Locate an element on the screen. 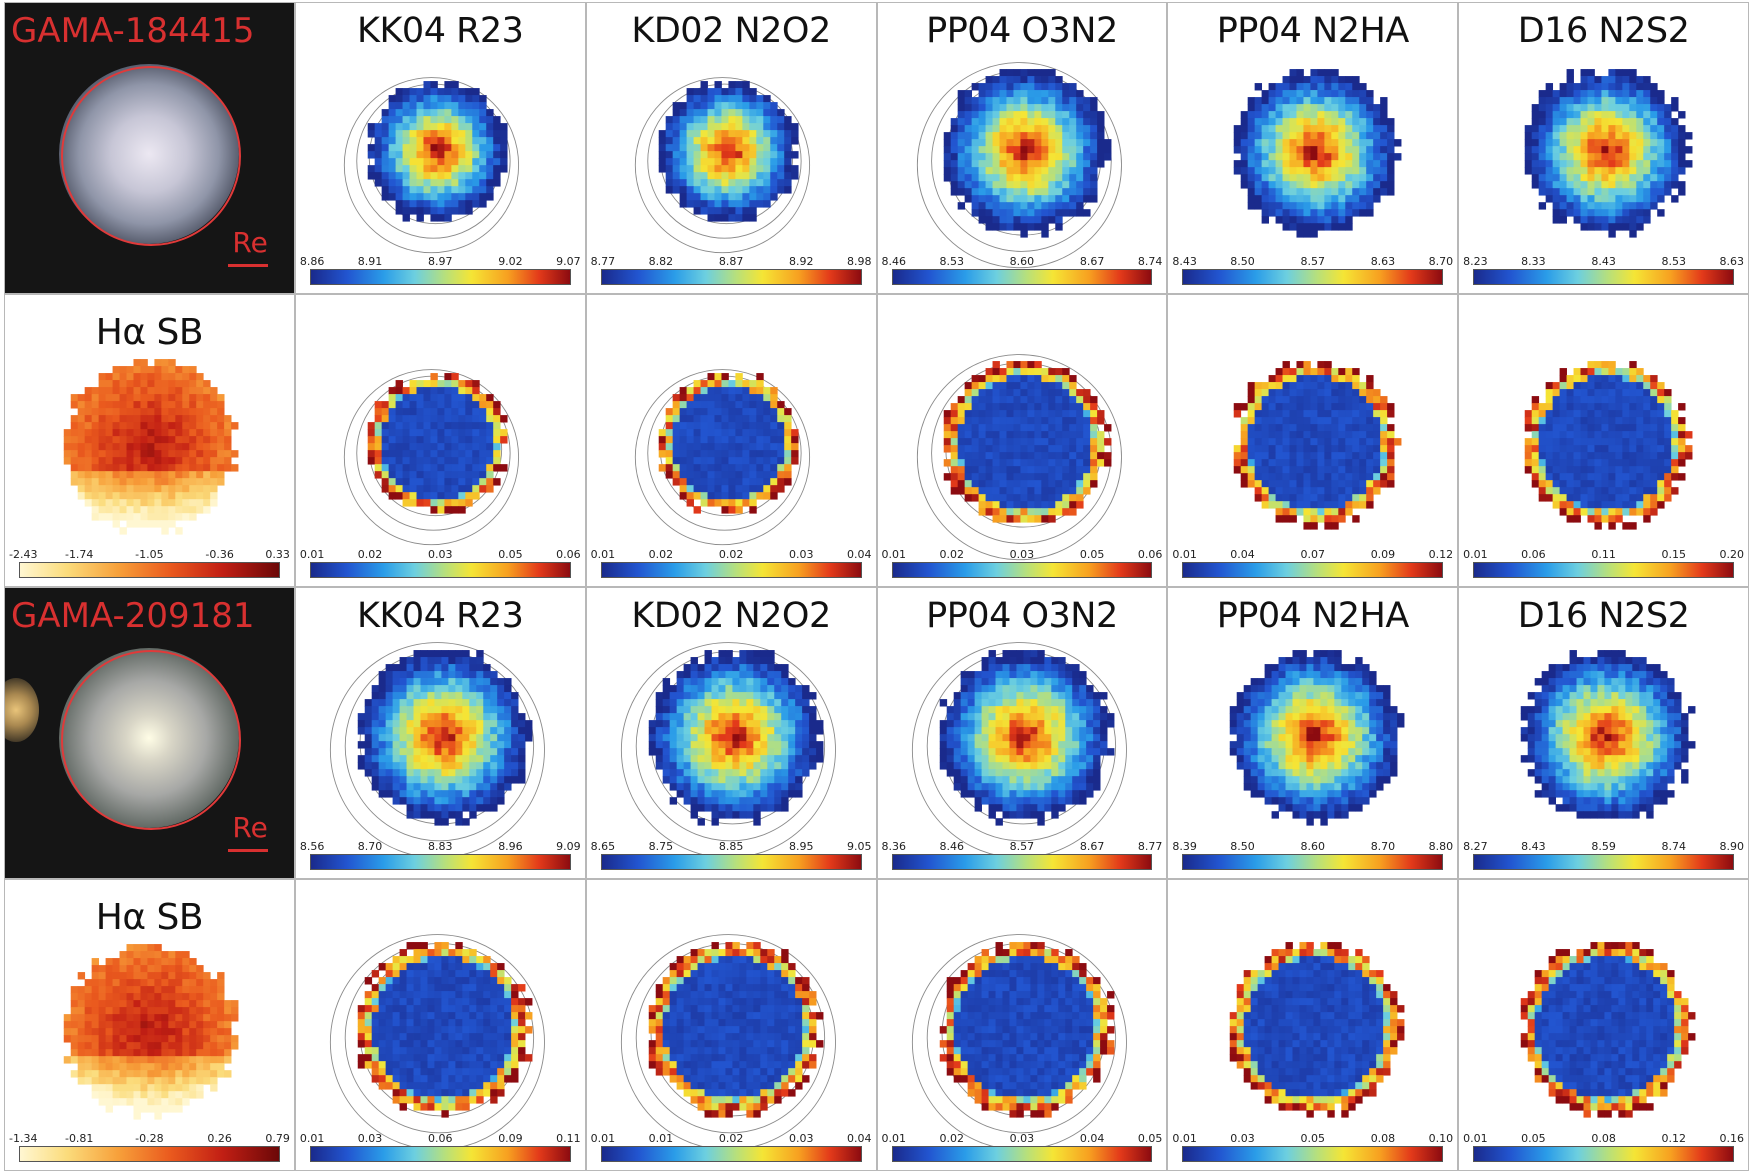  spatial-map is located at coordinates (431, 165).